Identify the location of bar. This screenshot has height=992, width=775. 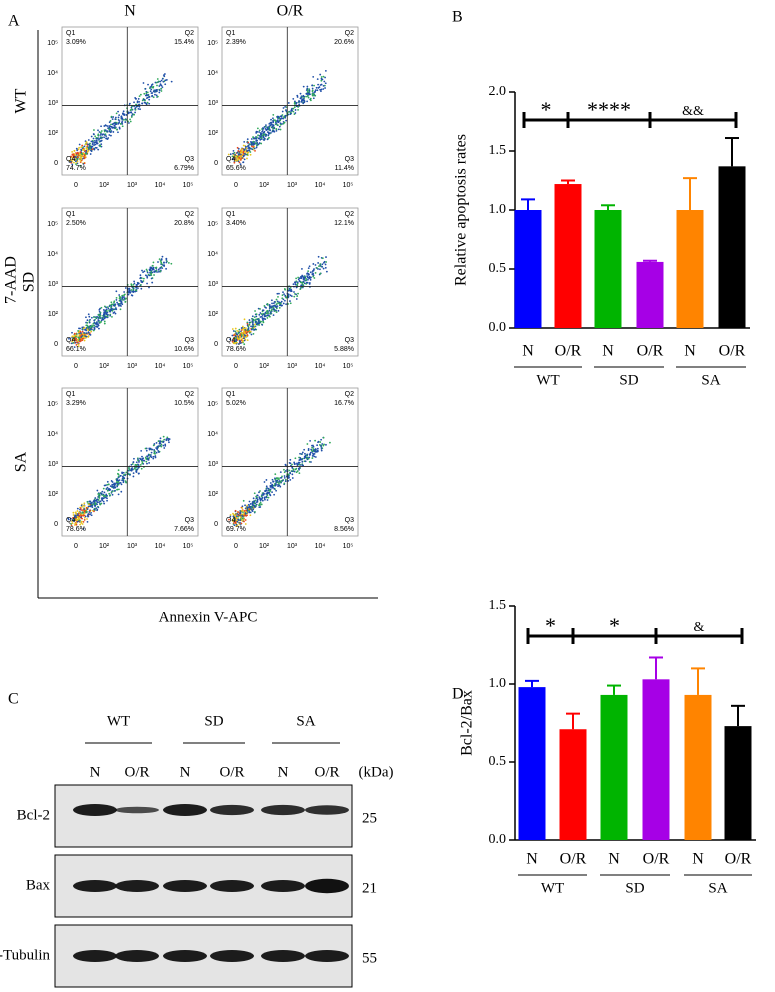
(738, 783).